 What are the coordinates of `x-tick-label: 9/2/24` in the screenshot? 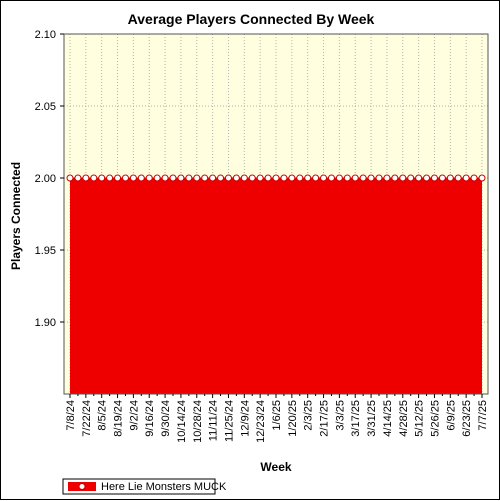 It's located at (134, 415).